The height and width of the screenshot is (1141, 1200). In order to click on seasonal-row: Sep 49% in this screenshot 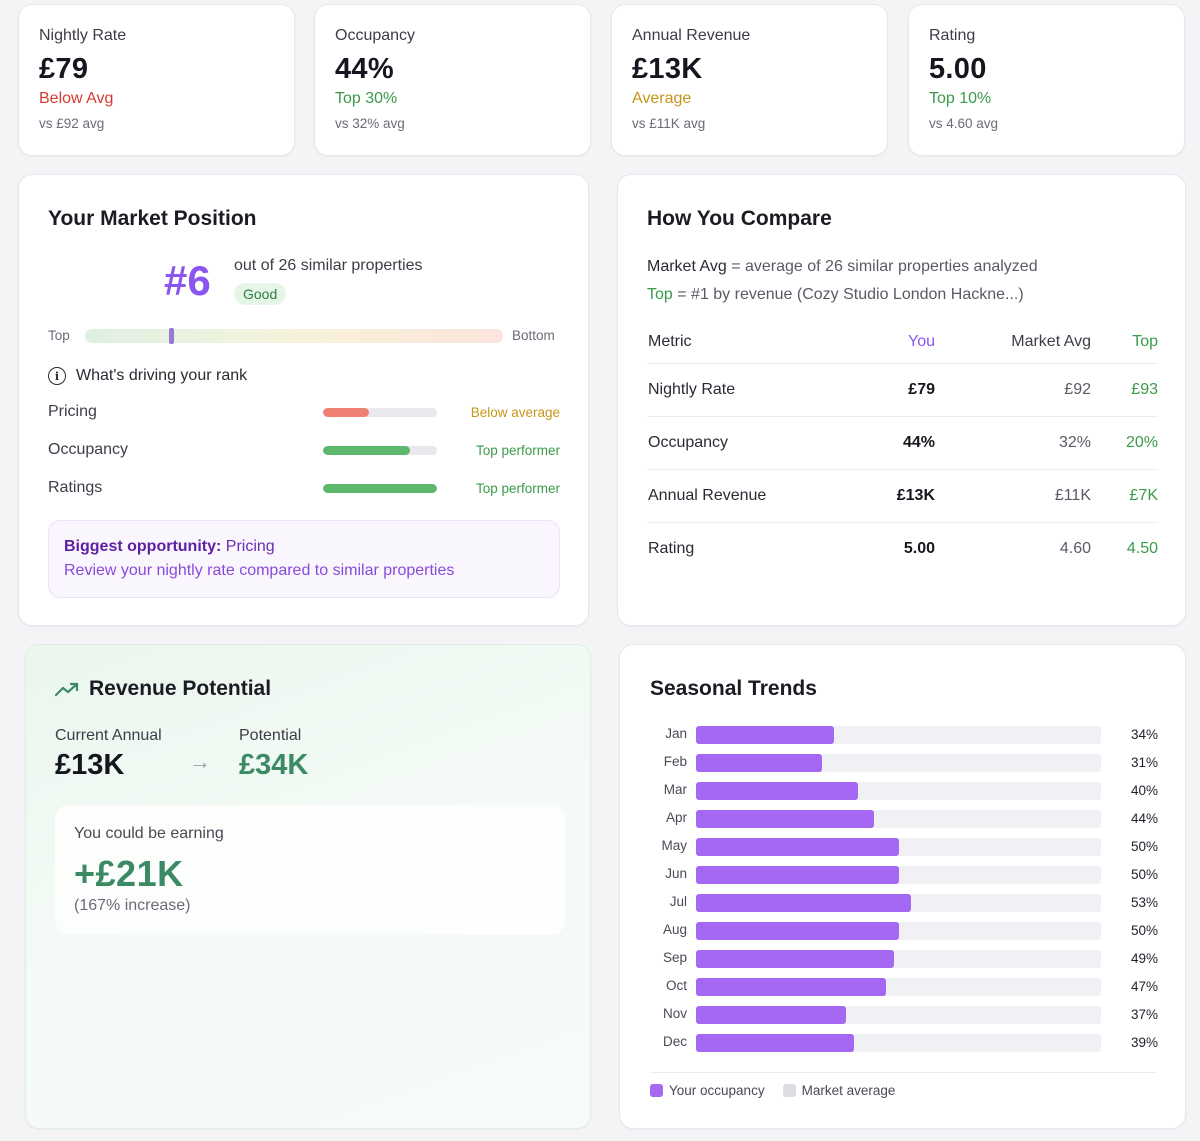, I will do `click(905, 959)`.